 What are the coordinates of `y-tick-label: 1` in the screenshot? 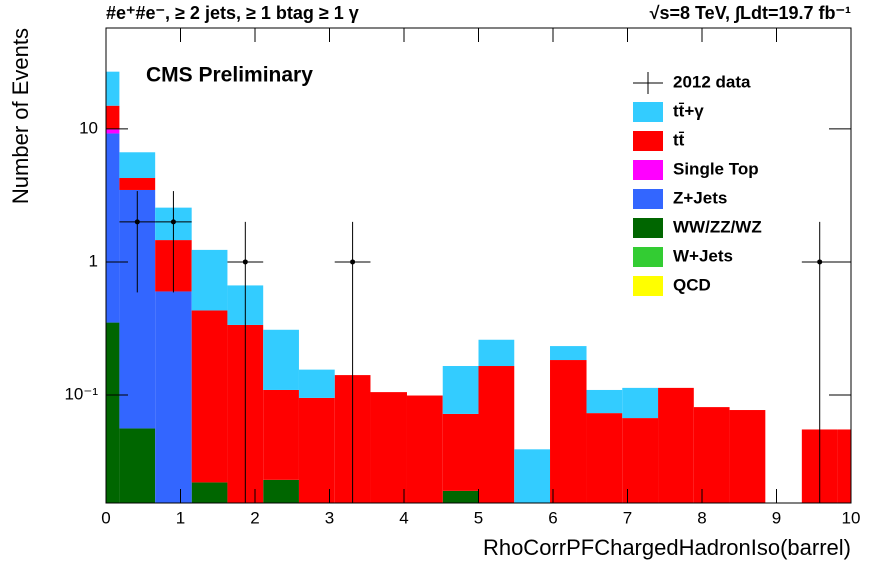 It's located at (93, 260).